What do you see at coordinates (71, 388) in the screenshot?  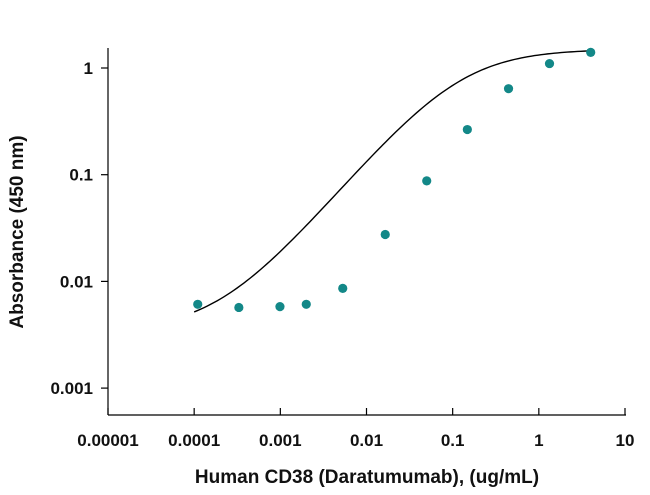 I see `y-tick-label: 0.001` at bounding box center [71, 388].